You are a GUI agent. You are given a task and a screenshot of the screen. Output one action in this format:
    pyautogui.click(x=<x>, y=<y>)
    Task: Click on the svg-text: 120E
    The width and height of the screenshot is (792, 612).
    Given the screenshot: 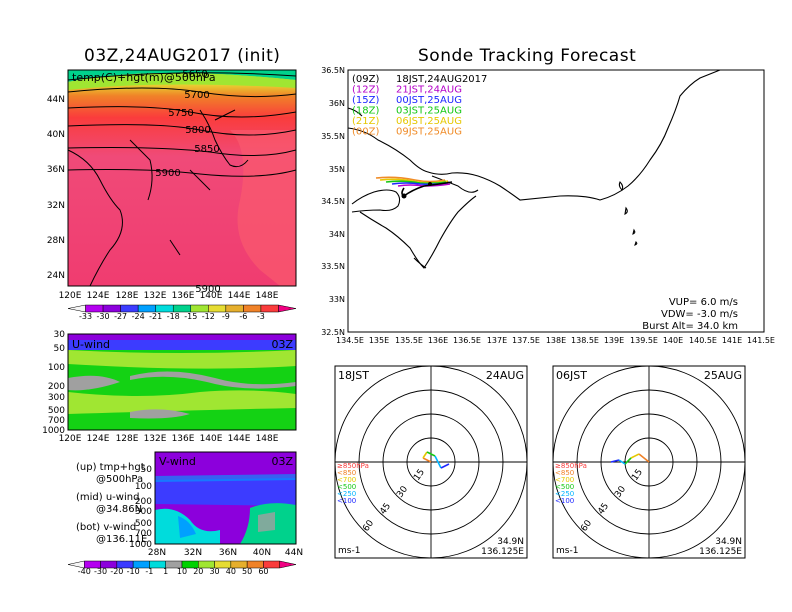 What is the action you would take?
    pyautogui.click(x=70, y=296)
    